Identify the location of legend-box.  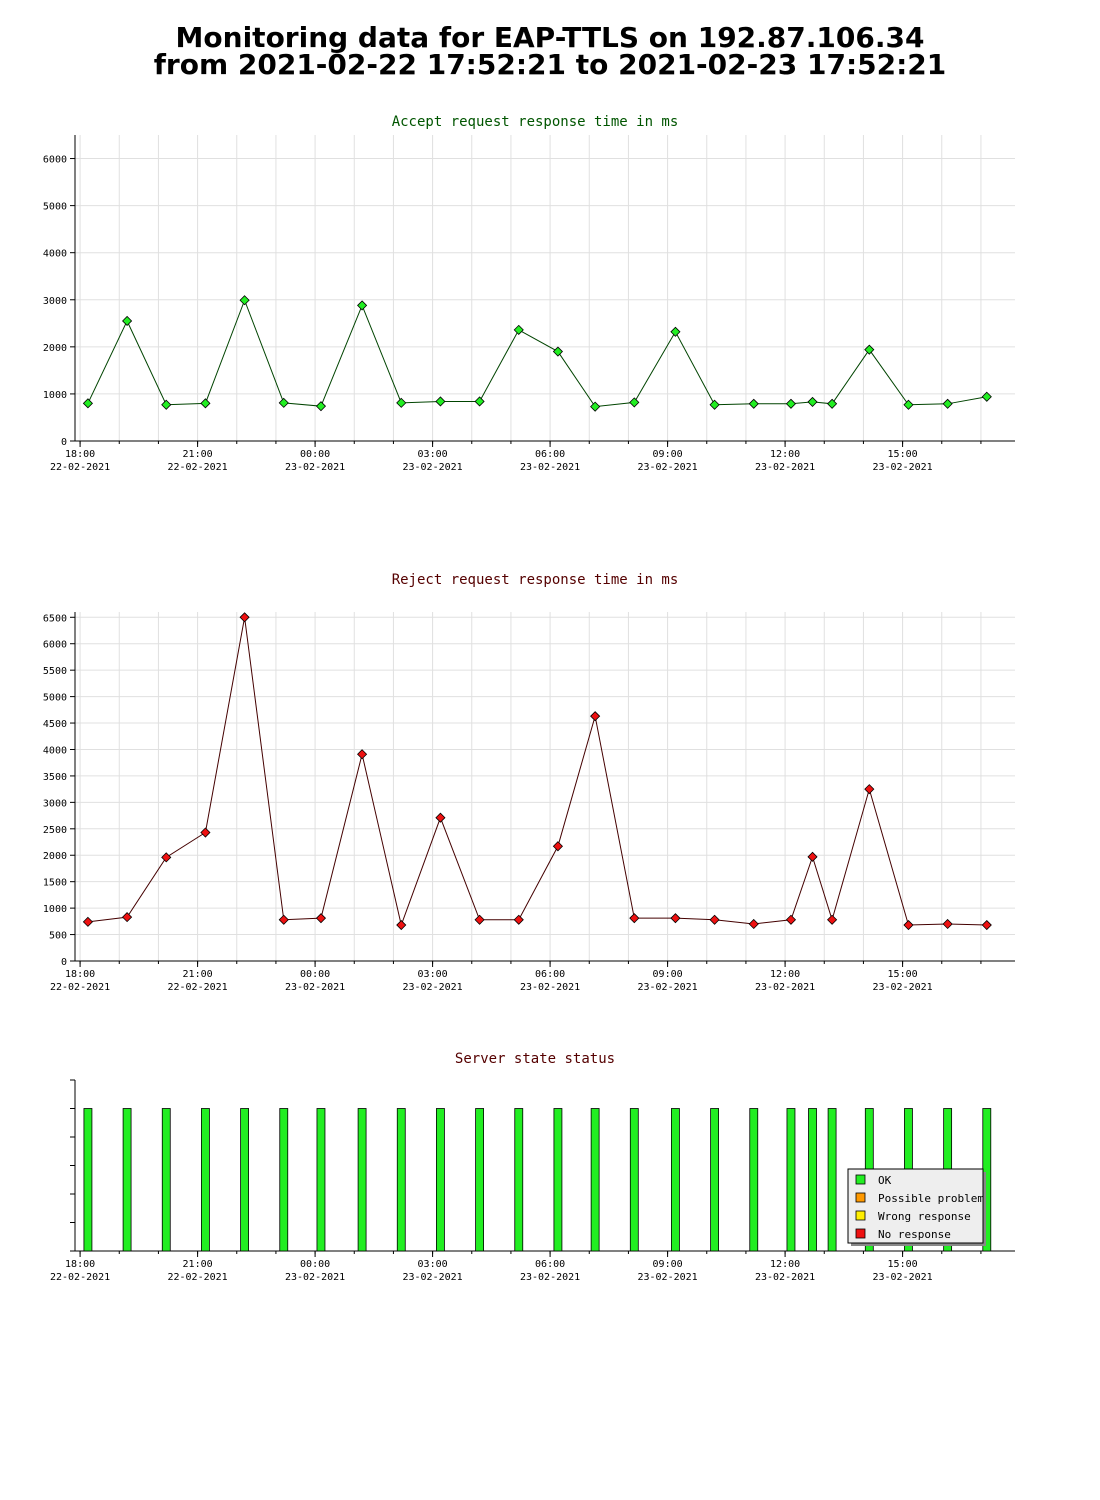
(915, 1206).